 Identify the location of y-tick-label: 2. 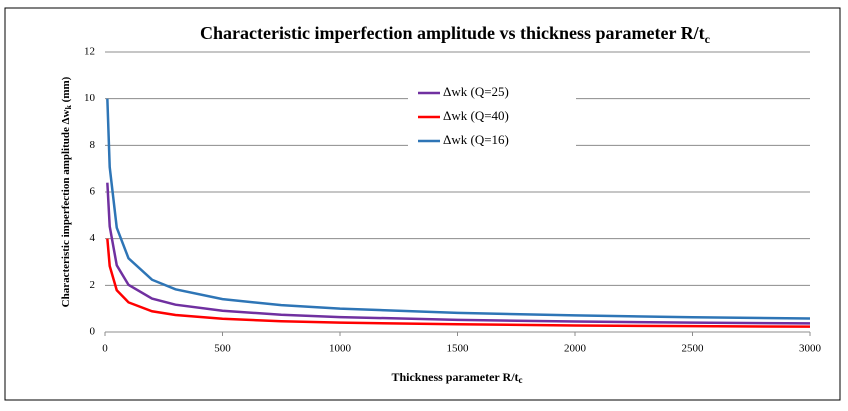
(93, 285).